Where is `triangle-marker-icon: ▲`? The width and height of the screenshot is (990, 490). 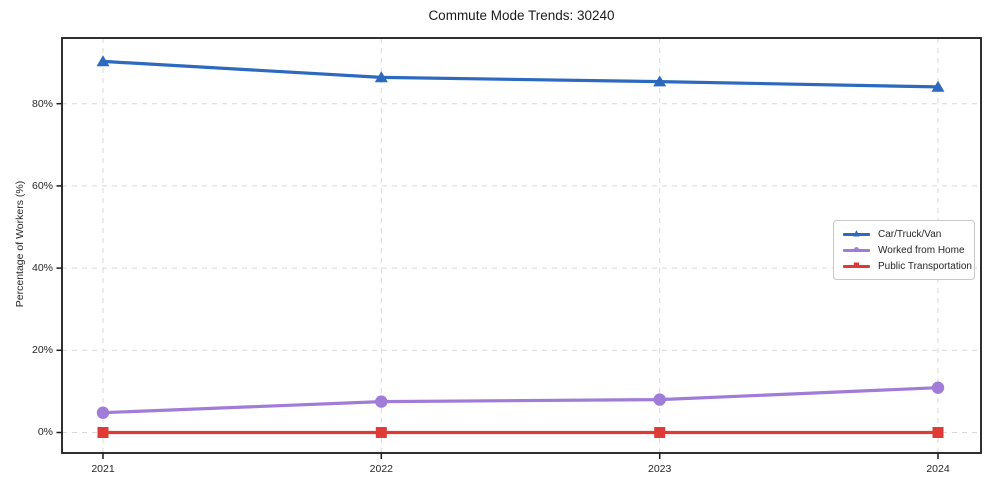
triangle-marker-icon: ▲ is located at coordinates (856, 233).